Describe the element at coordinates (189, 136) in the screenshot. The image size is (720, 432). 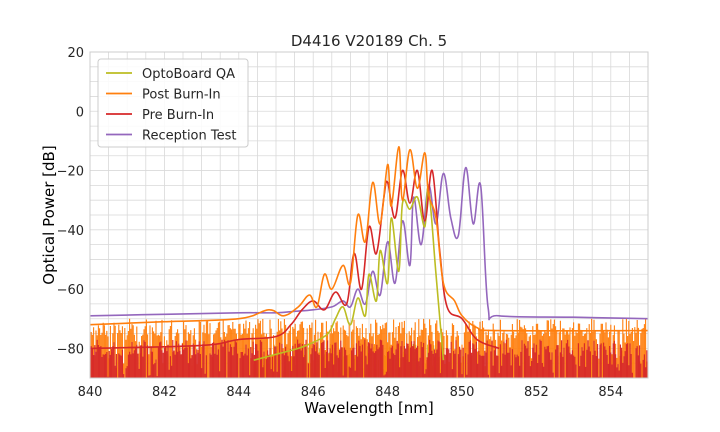
I see `legend-label-3: Reception Test` at that location.